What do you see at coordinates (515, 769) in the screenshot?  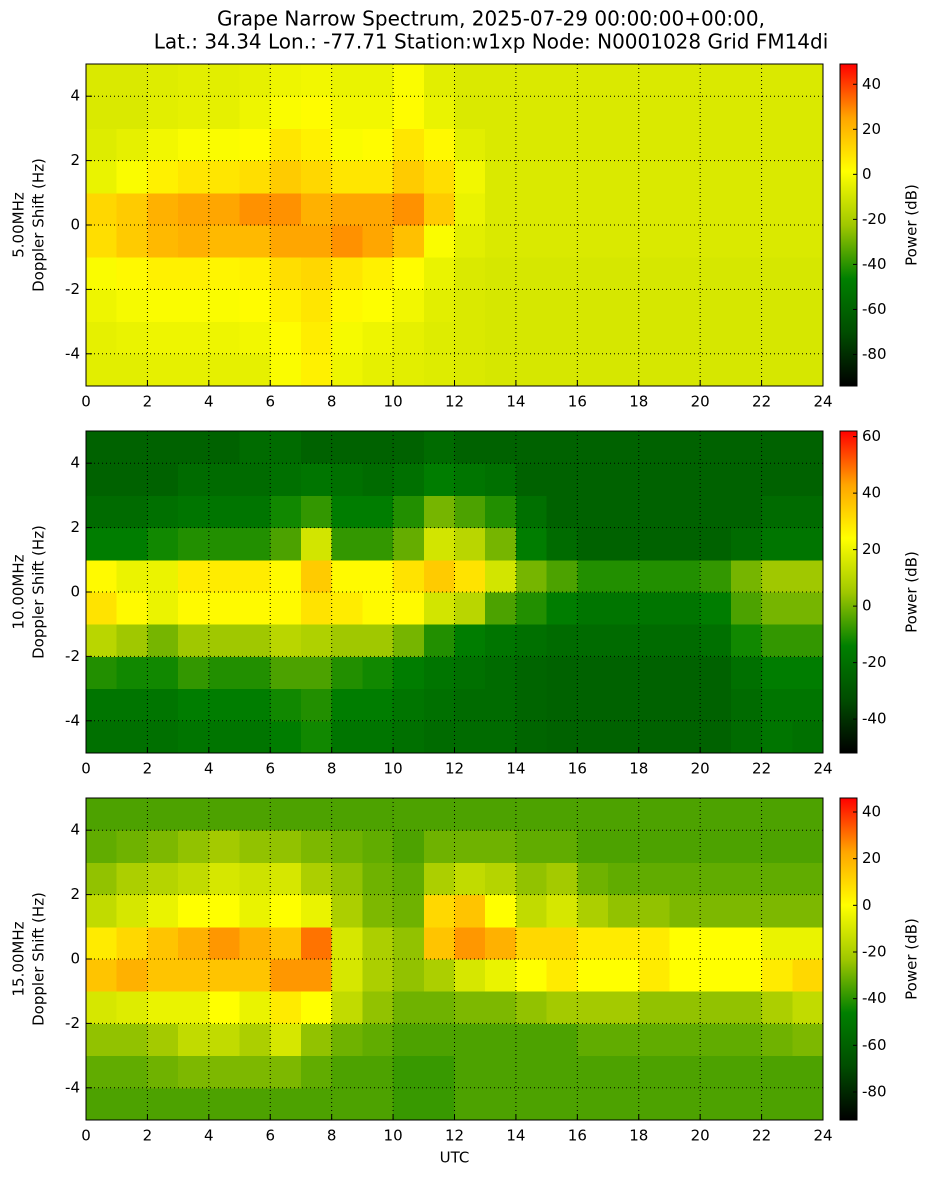 I see `x-tick-label: 14` at bounding box center [515, 769].